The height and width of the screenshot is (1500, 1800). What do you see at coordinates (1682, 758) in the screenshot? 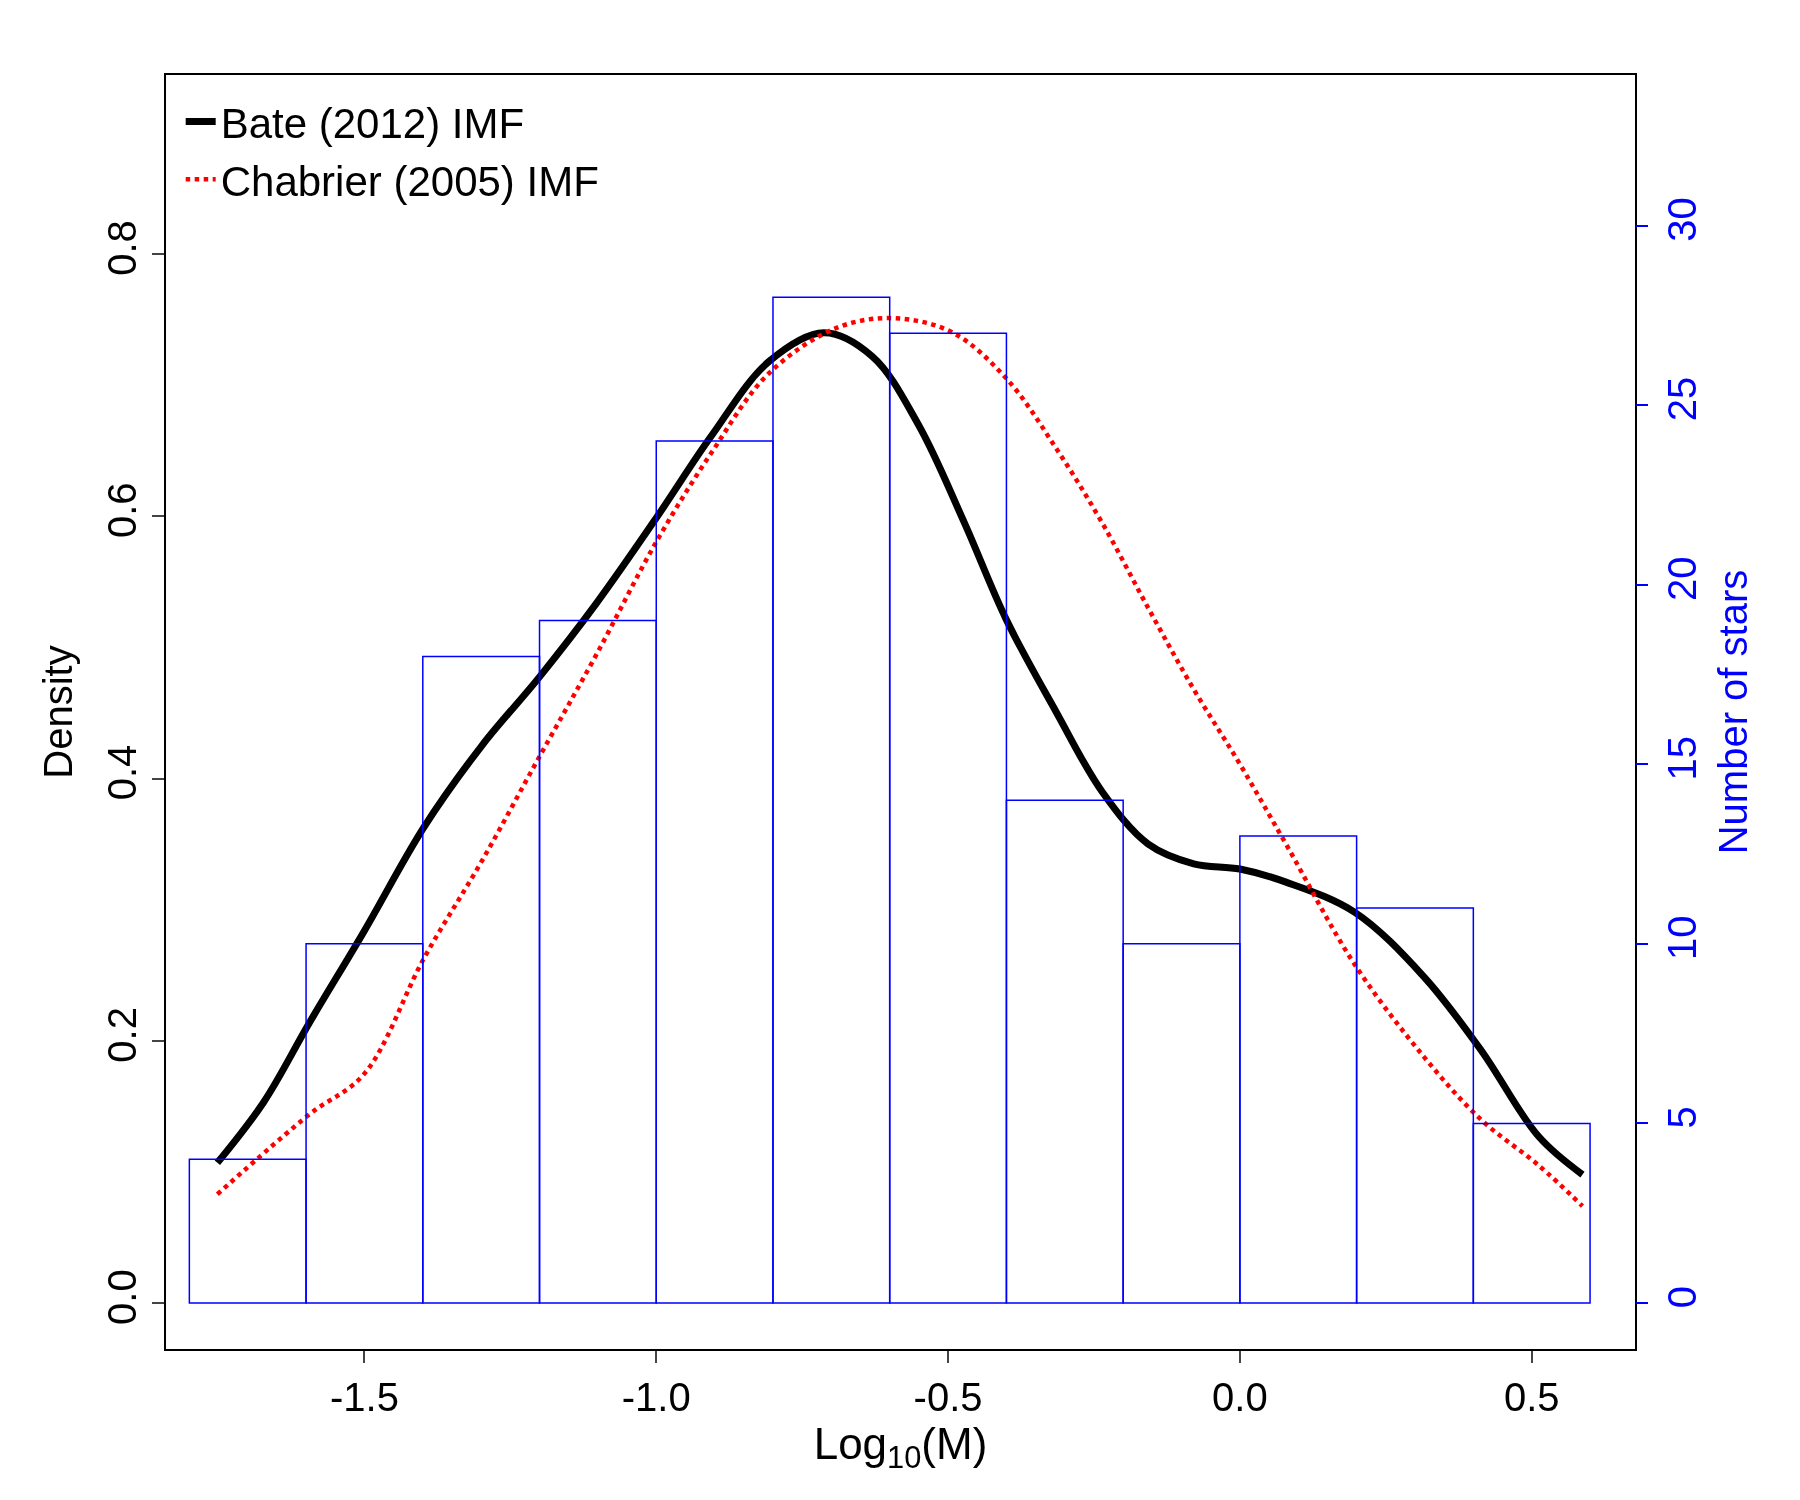
I see `y2-tick-label: 15` at bounding box center [1682, 758].